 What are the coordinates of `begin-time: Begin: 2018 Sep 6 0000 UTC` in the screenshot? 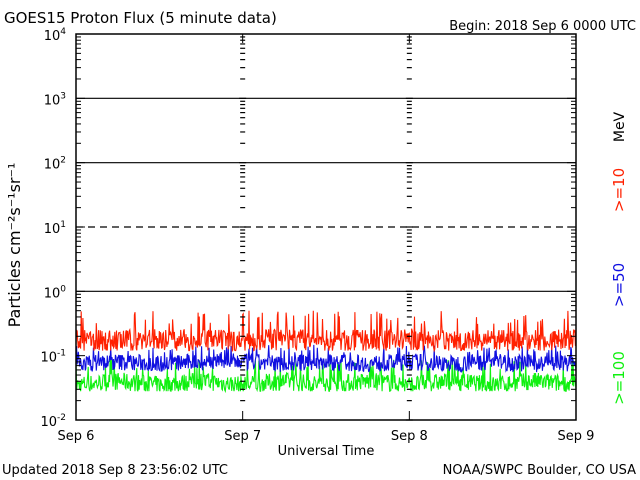 It's located at (542, 26).